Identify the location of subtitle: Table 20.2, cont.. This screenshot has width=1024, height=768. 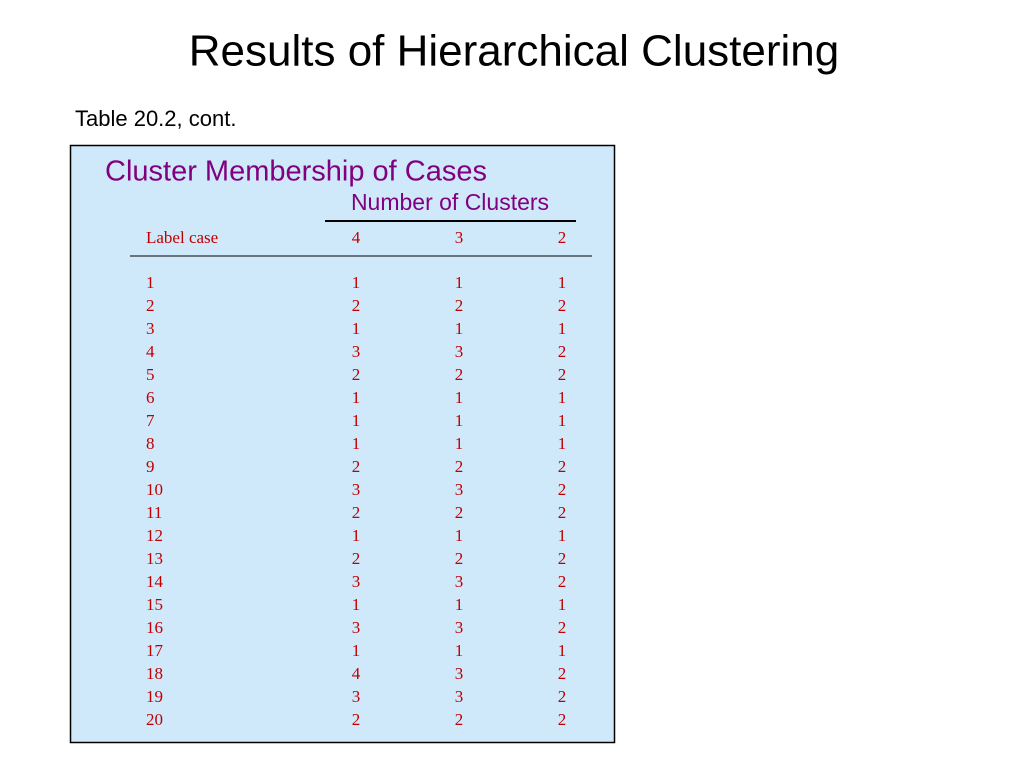
(155, 118).